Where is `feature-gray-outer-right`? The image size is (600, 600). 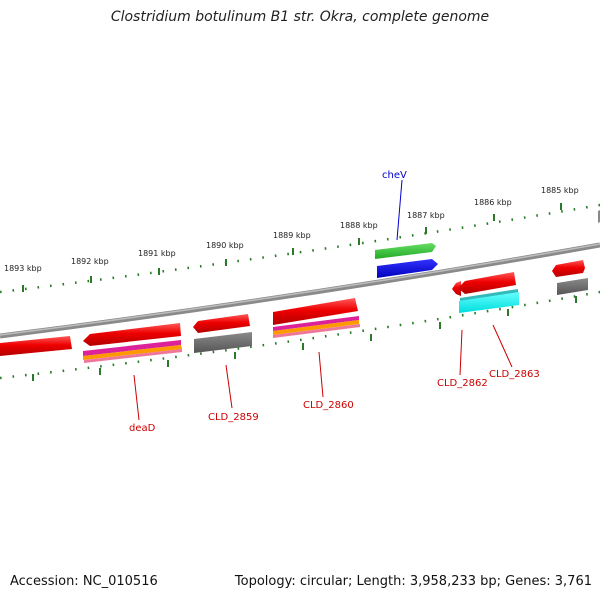
feature-gray-outer-right is located at coordinates (572, 286).